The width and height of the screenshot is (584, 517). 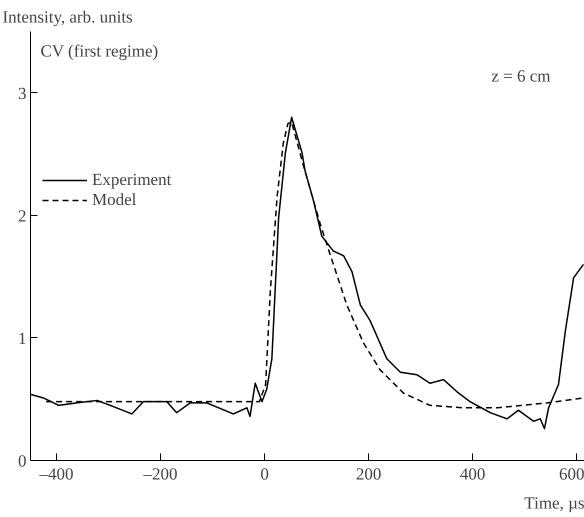 What do you see at coordinates (114, 200) in the screenshot?
I see `legend-label: Model` at bounding box center [114, 200].